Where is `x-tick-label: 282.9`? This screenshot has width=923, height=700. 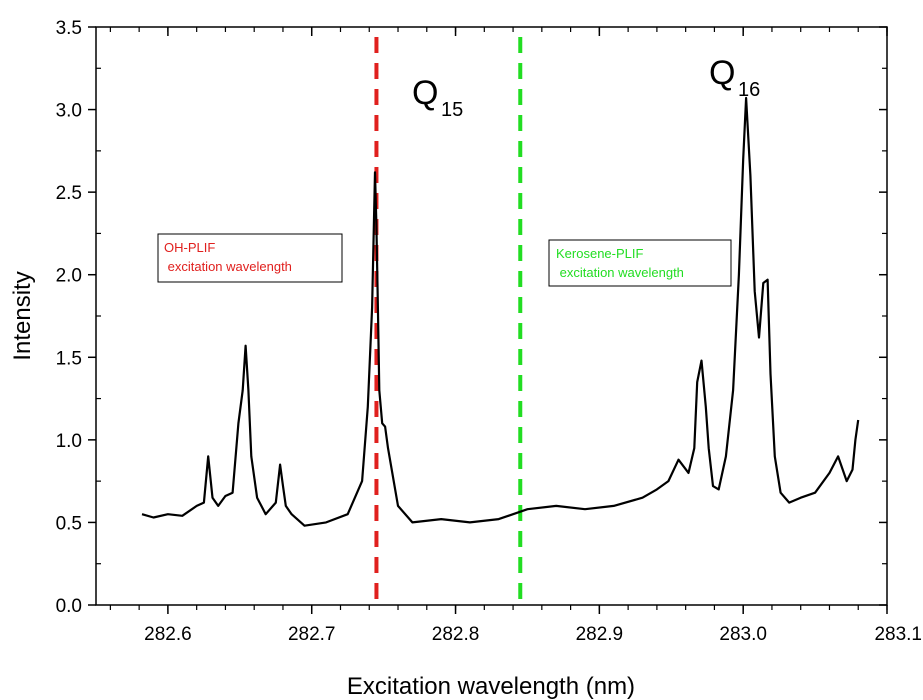 x-tick-label: 282.9 is located at coordinates (600, 634).